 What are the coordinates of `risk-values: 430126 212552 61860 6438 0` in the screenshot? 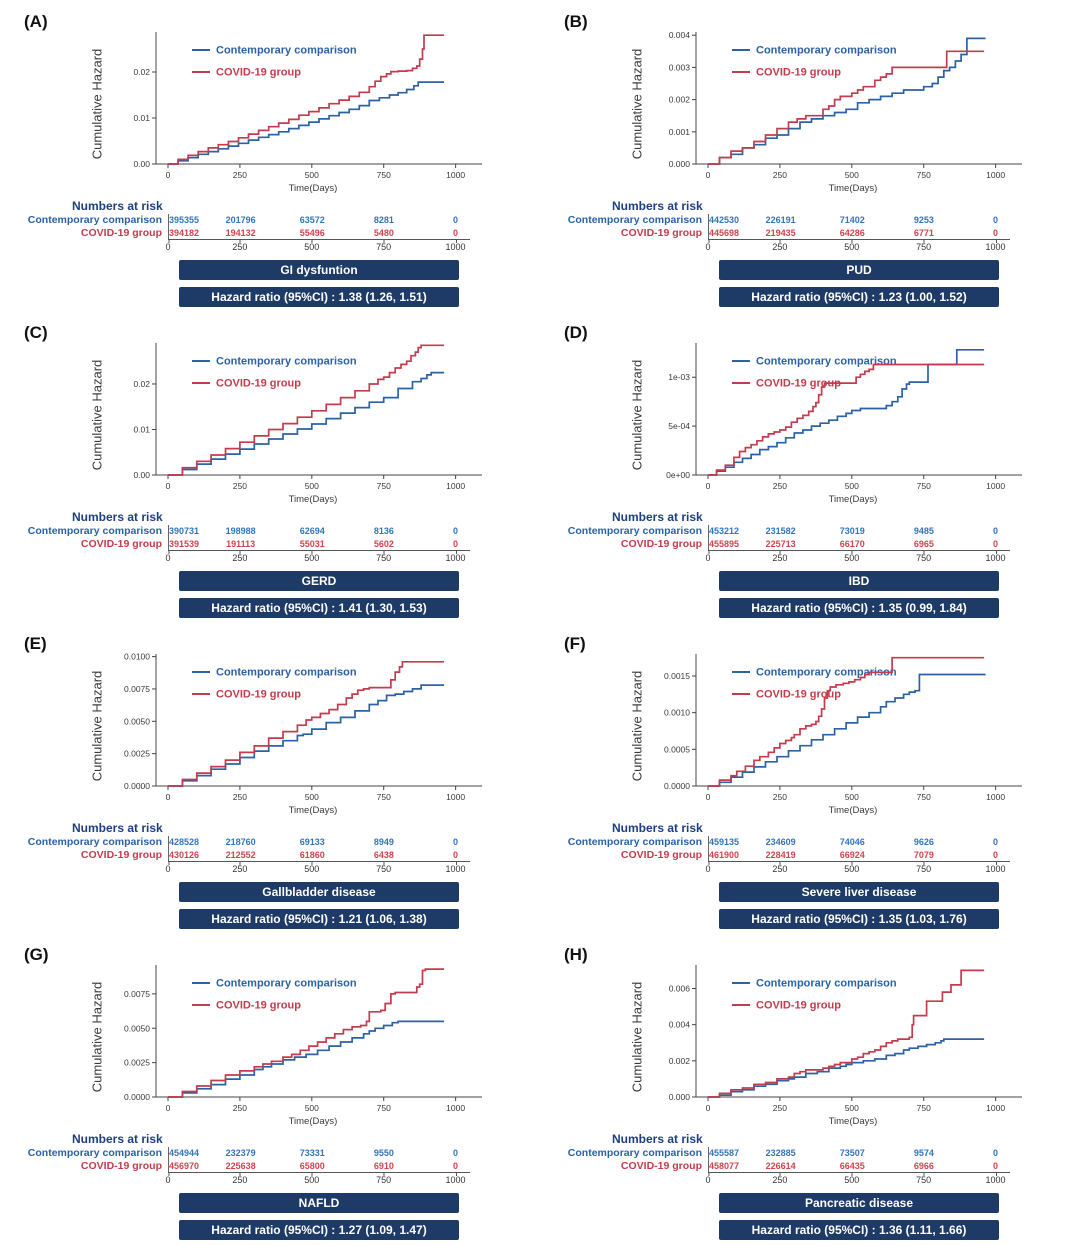 It's located at (319, 855).